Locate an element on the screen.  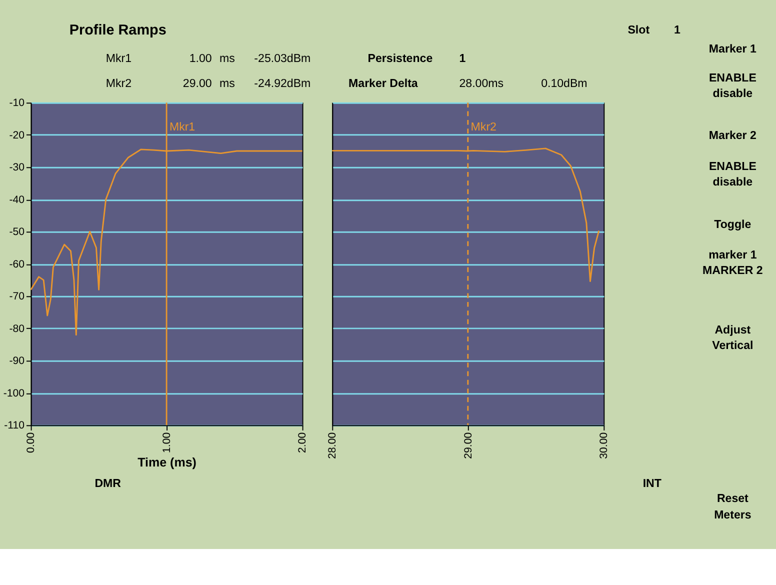
text: MARKER 2 is located at coordinates (732, 271).